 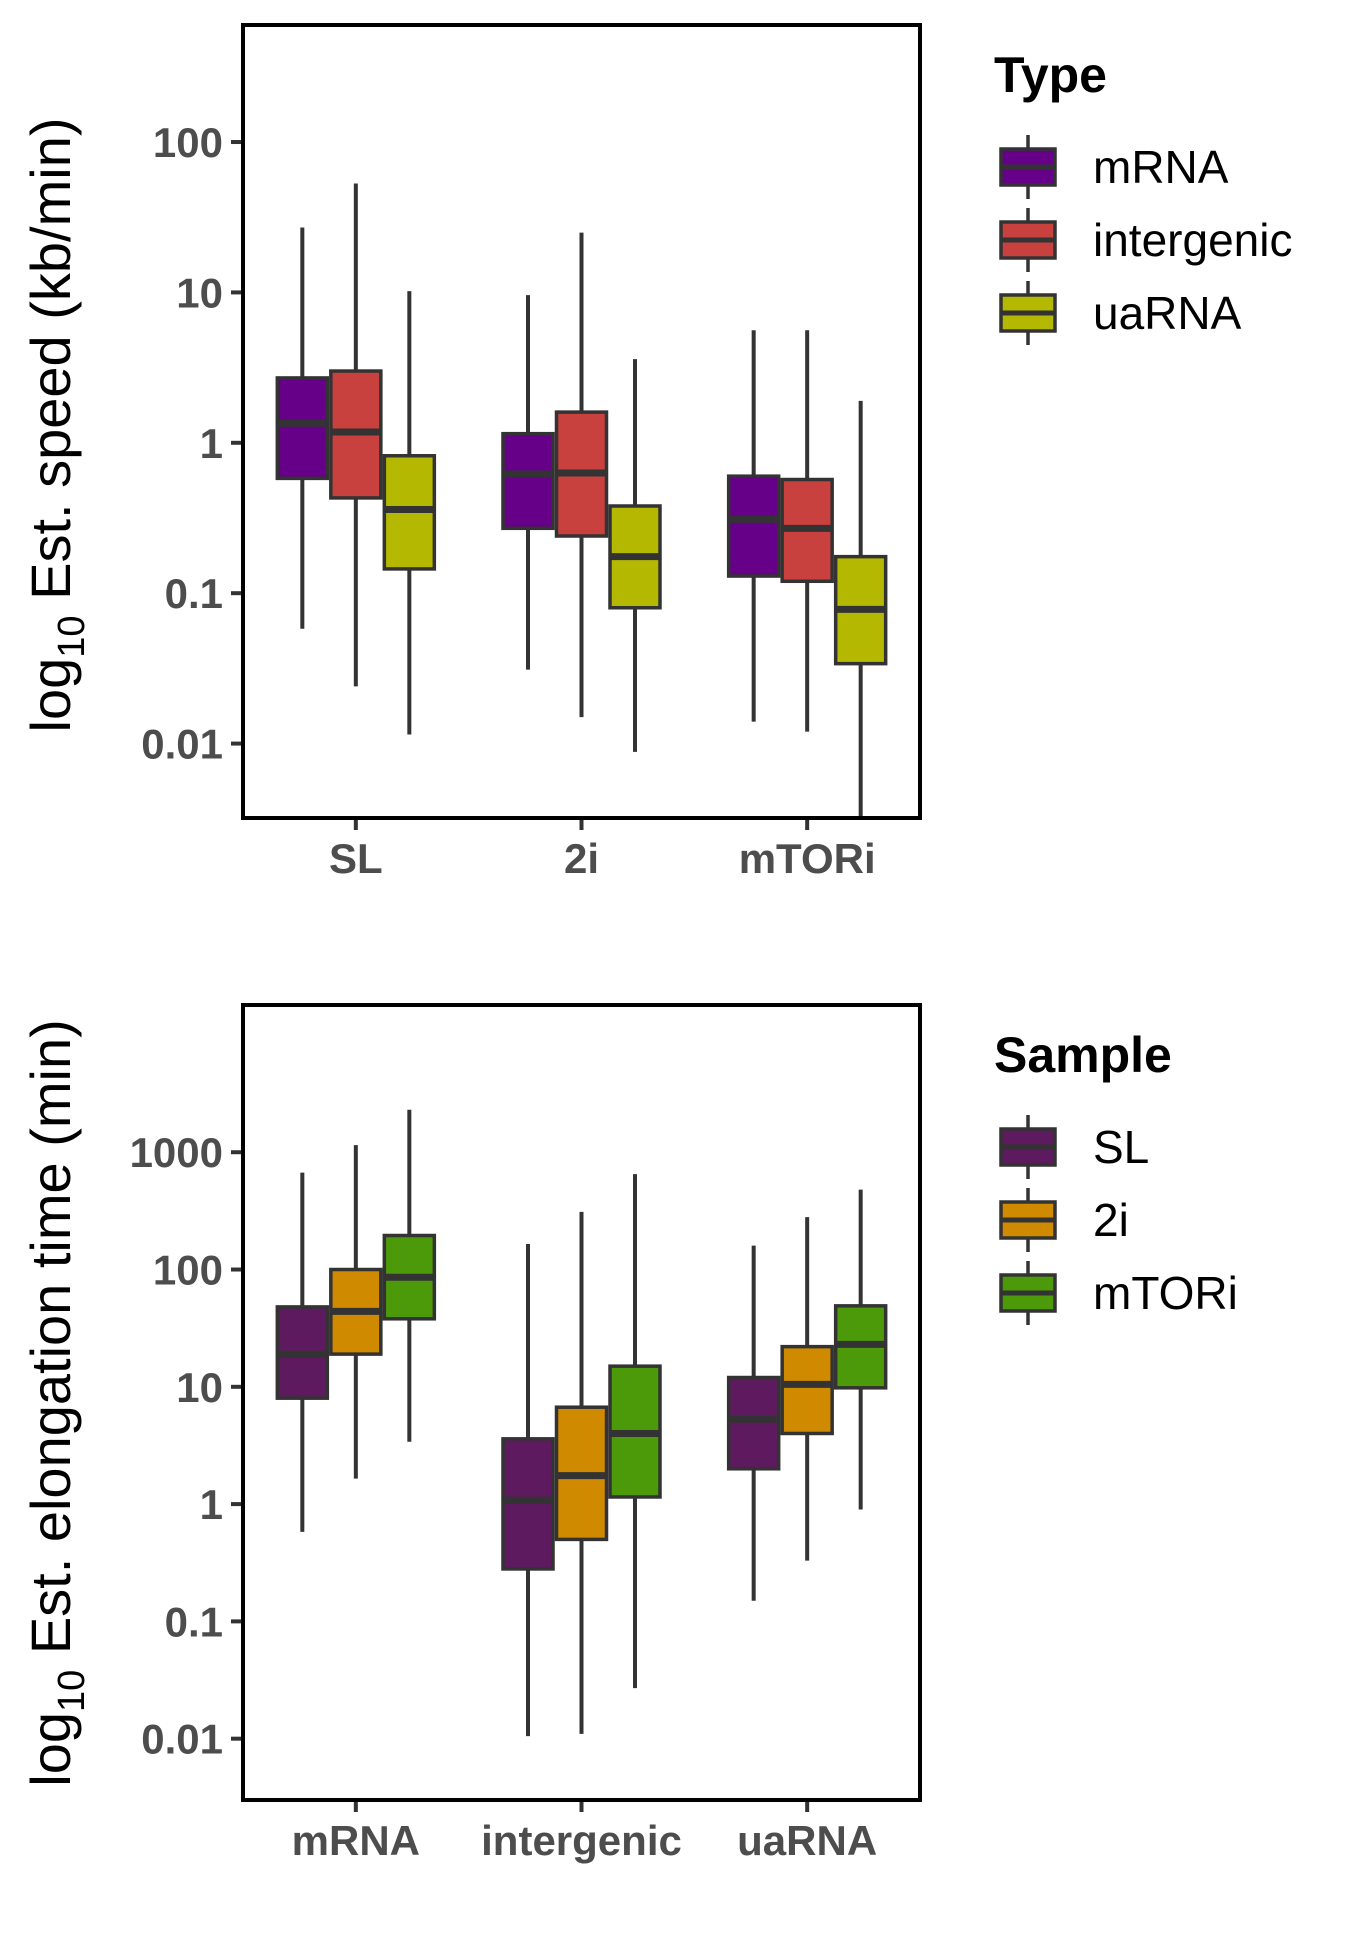 I want to click on y-tick-label: 1000, so click(x=176, y=1152).